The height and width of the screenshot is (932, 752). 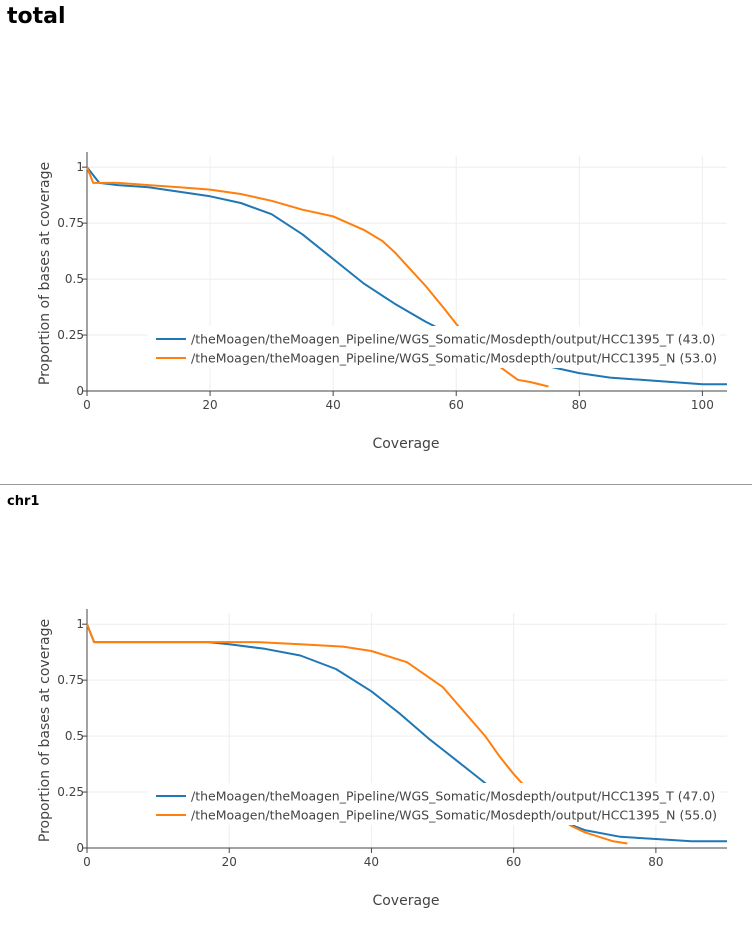 I want to click on x-tick-label: 100, so click(x=702, y=405).